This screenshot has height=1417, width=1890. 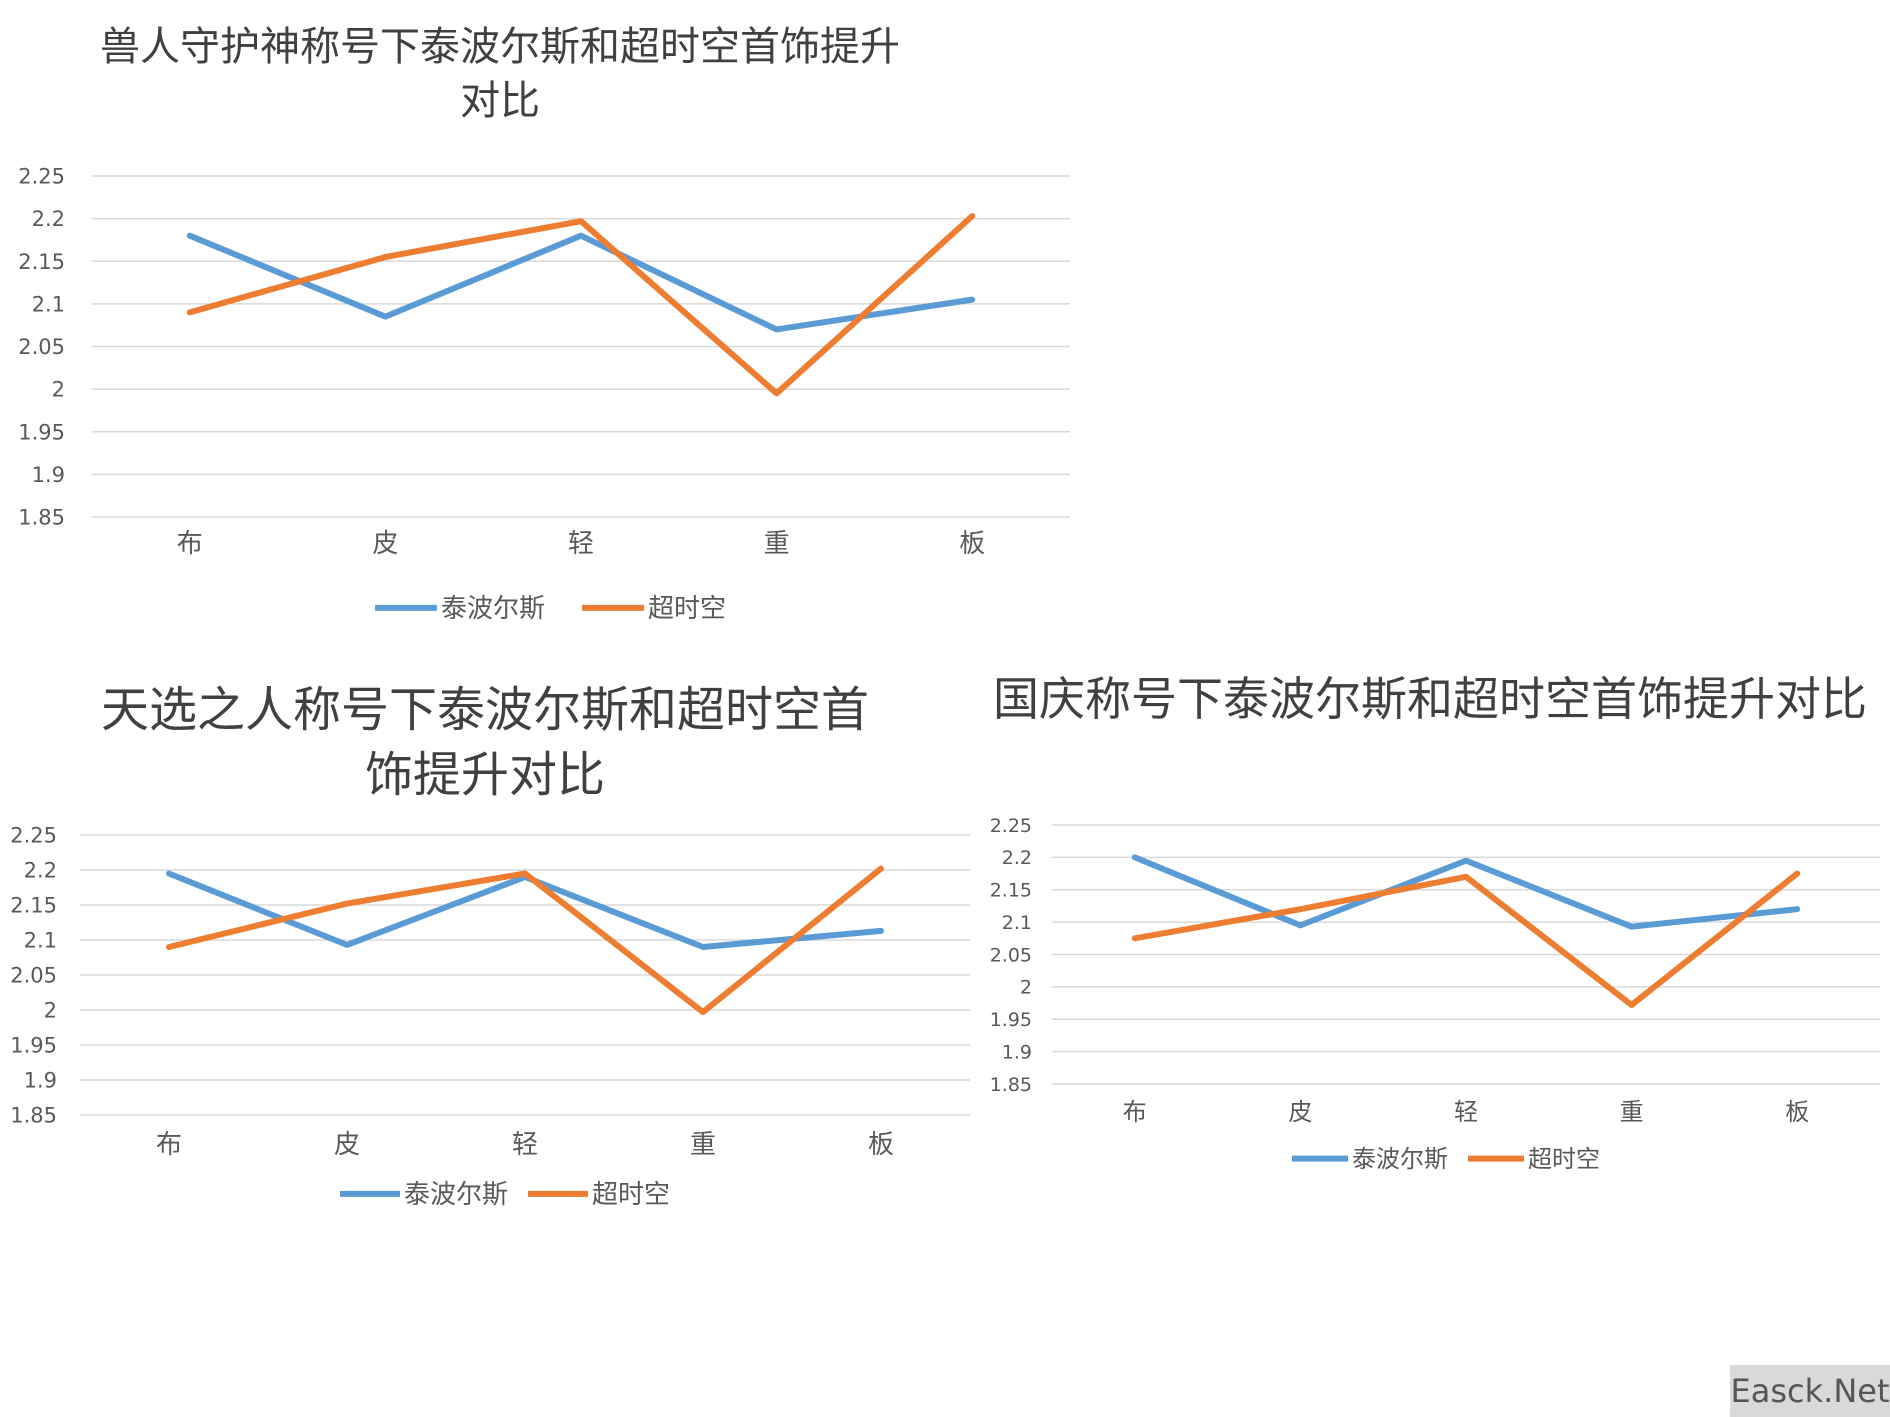 What do you see at coordinates (500, 74) in the screenshot?
I see `chart-title: 兽人守护神称号下泰波尔斯和超时空首饰提升对比` at bounding box center [500, 74].